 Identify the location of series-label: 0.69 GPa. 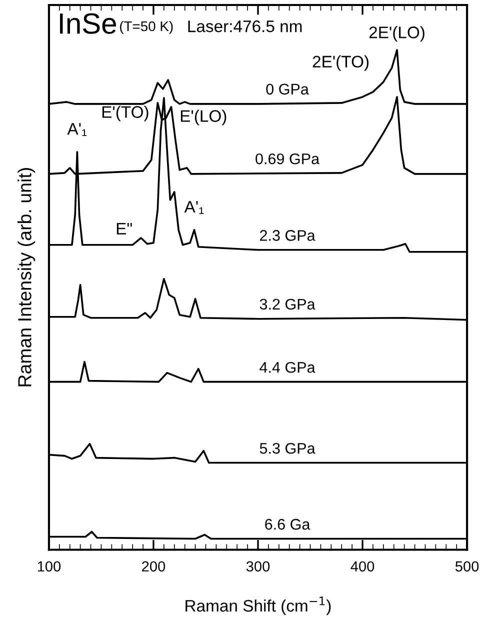
(288, 158).